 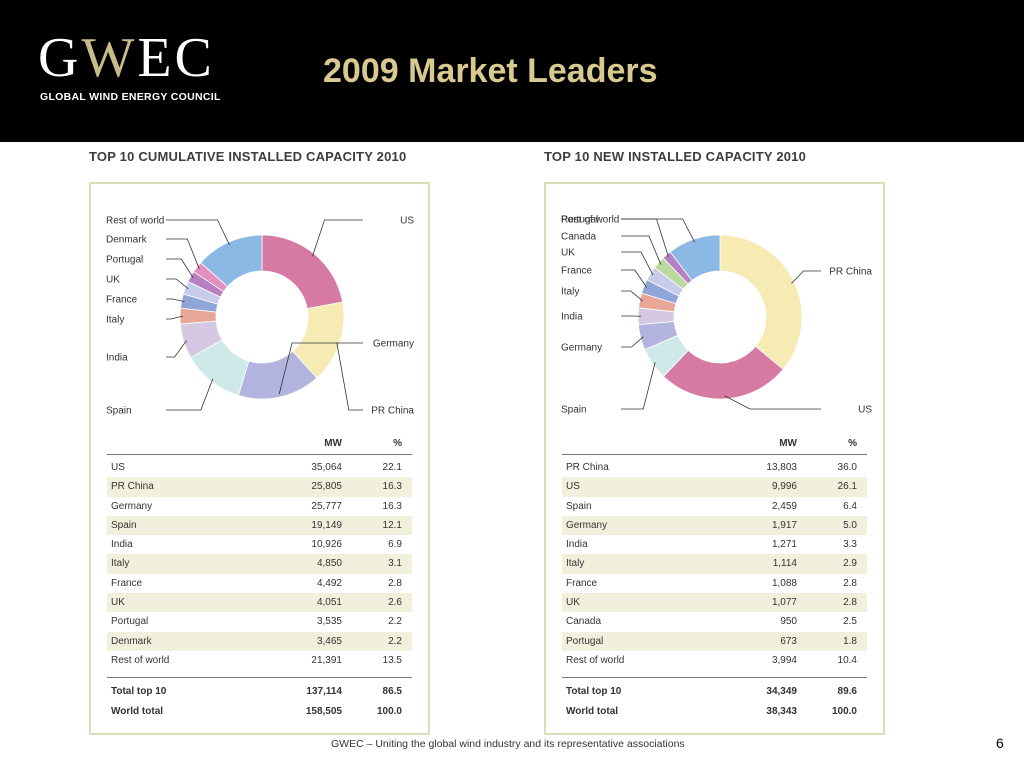 What do you see at coordinates (329, 564) in the screenshot?
I see `mw-cell: 4,850` at bounding box center [329, 564].